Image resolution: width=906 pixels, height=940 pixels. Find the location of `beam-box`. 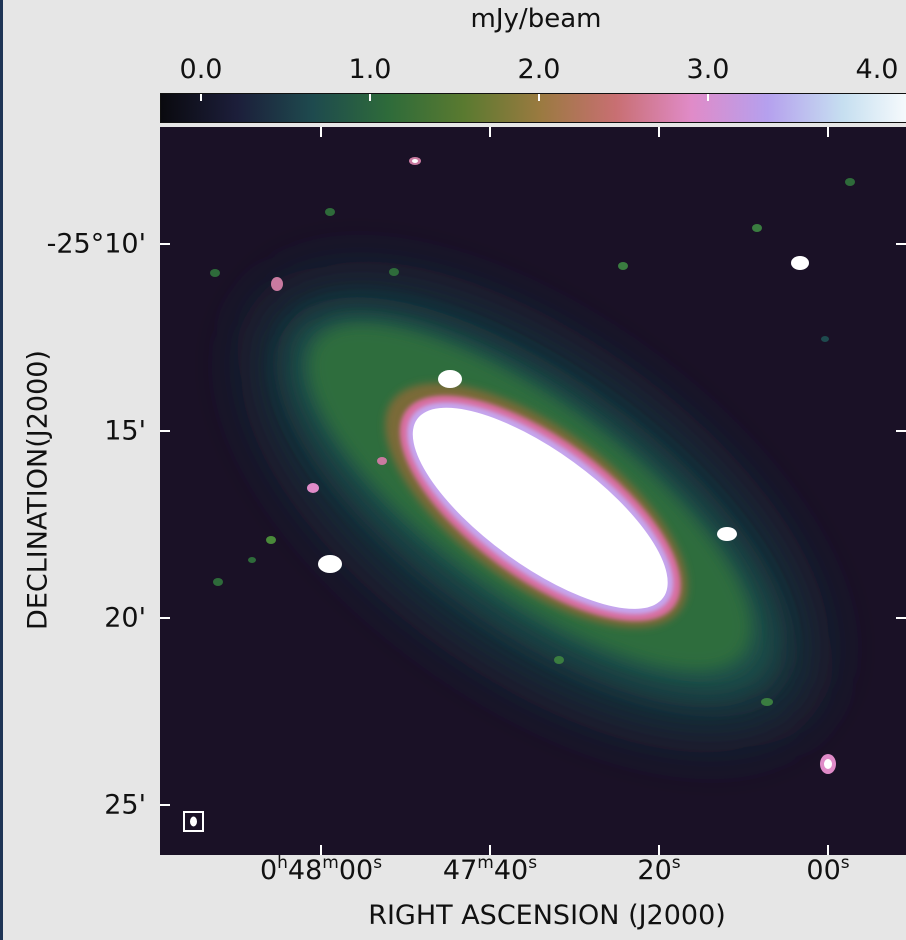

beam-box is located at coordinates (193, 821).